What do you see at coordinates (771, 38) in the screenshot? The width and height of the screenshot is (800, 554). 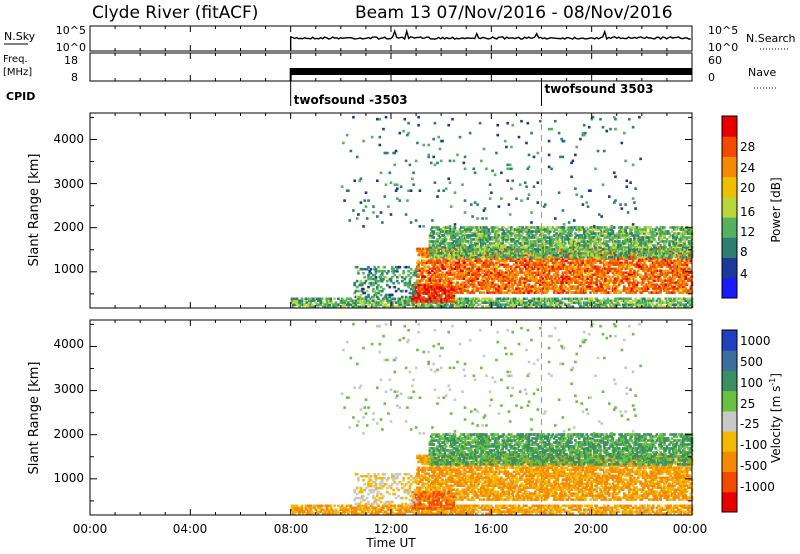 I see `noise-right-label: N.Search` at bounding box center [771, 38].